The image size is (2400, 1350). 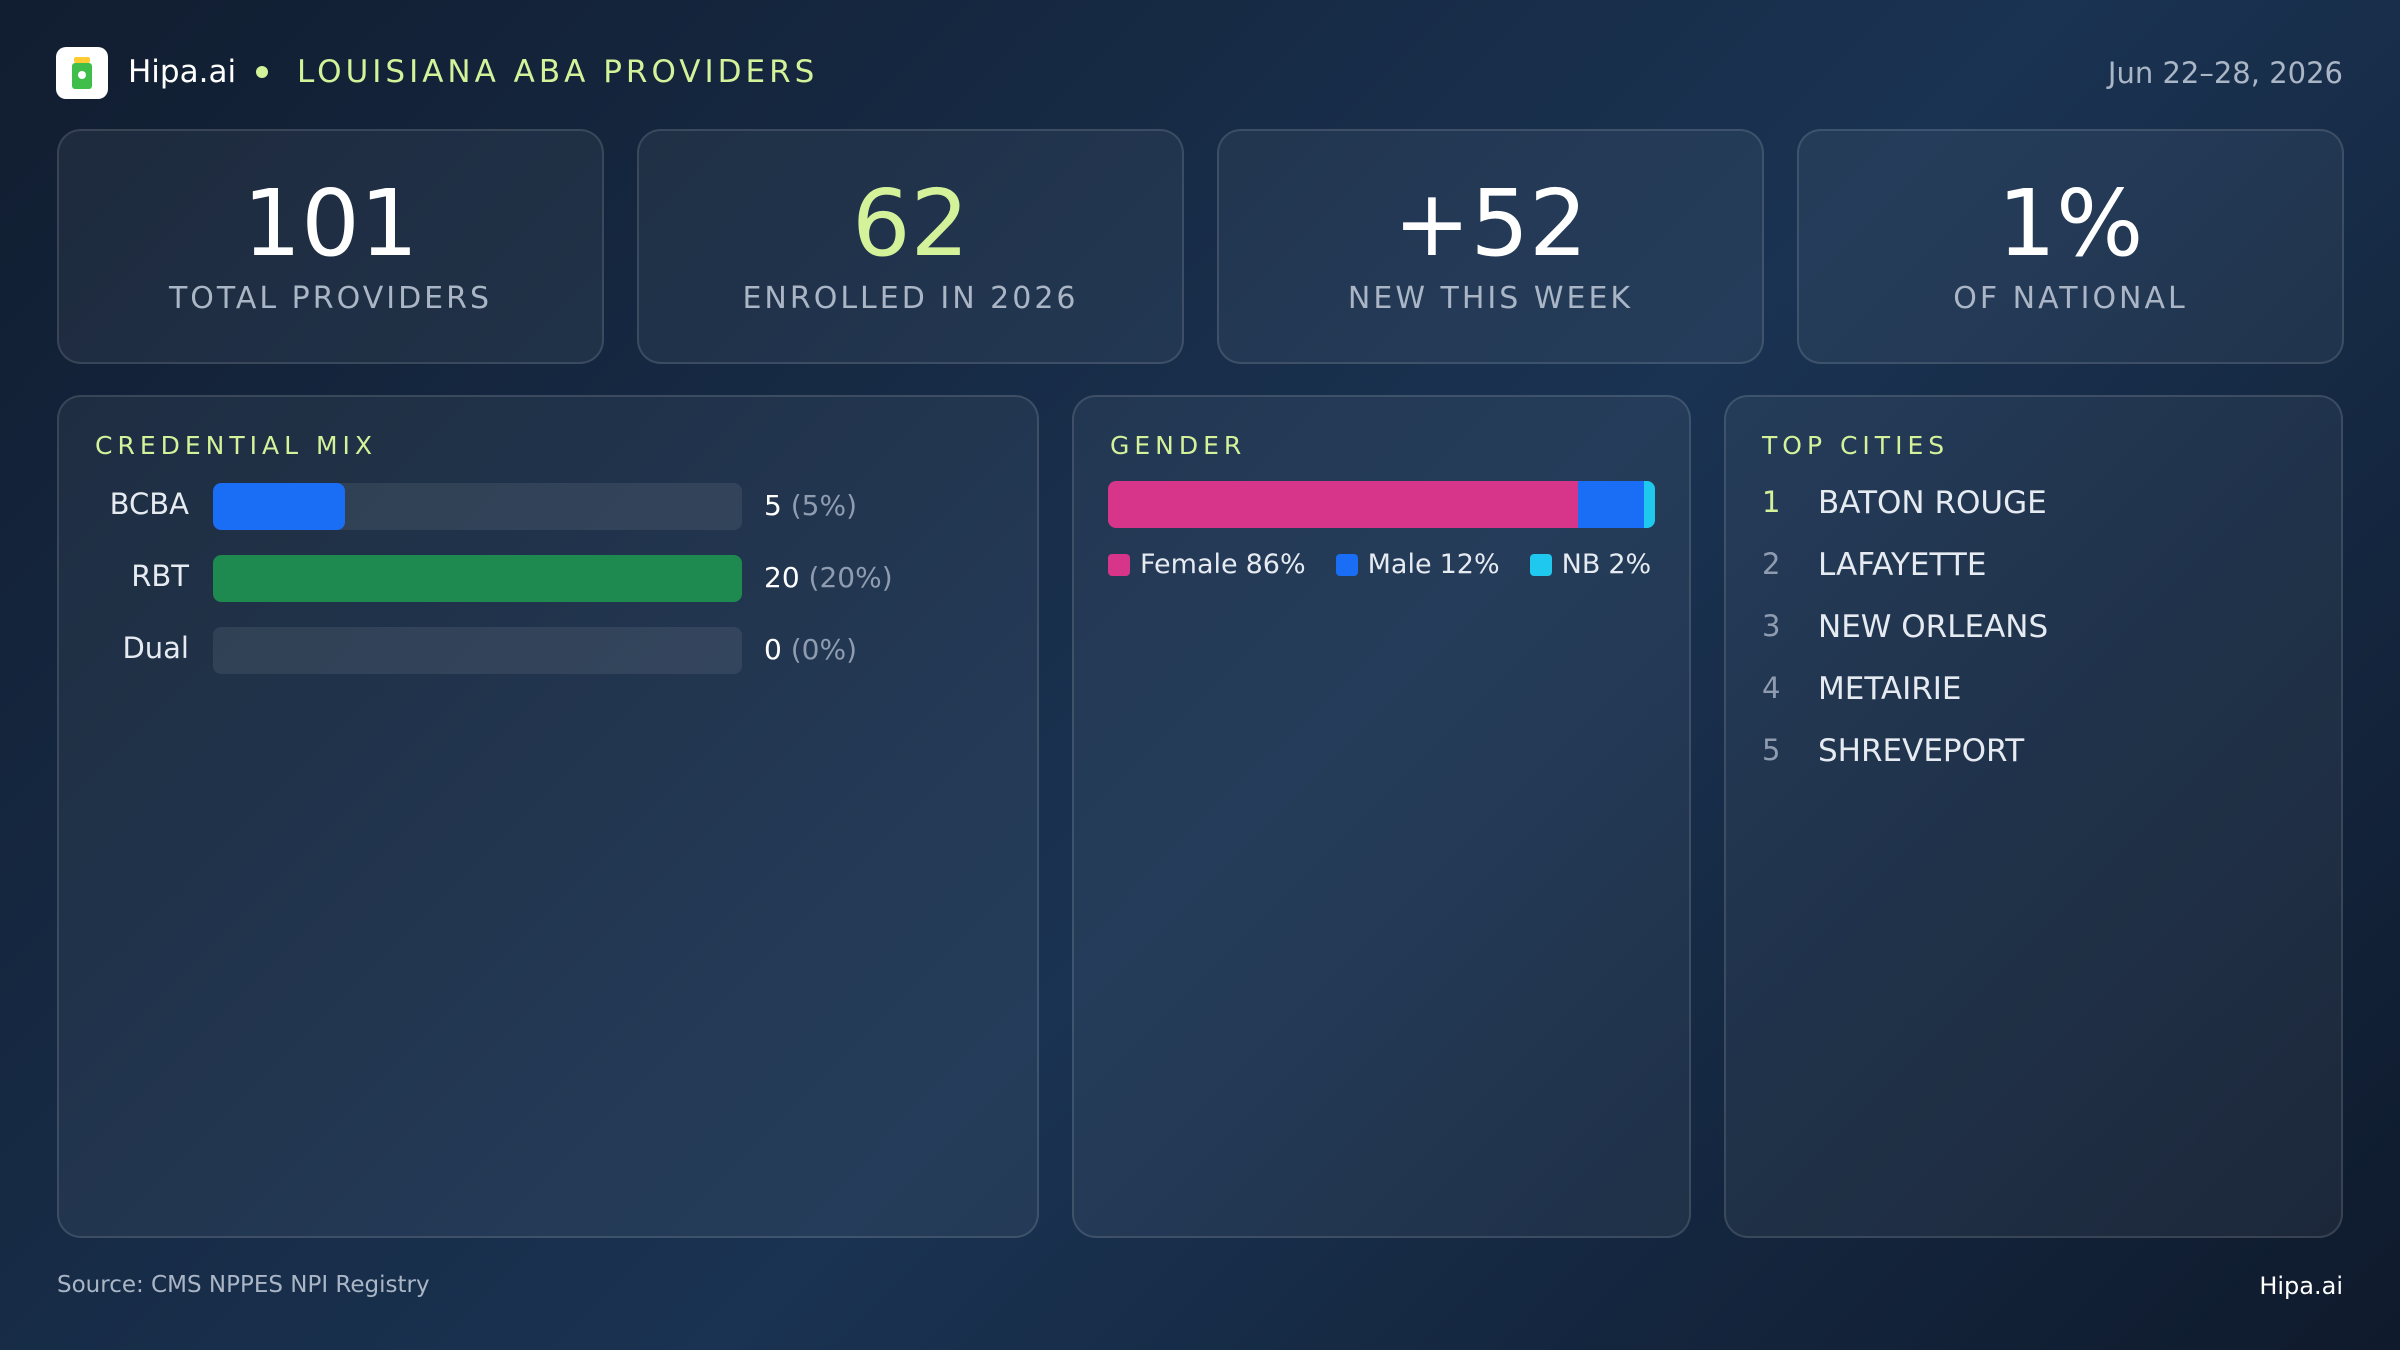 I want to click on city-rank: 5, so click(x=1771, y=750).